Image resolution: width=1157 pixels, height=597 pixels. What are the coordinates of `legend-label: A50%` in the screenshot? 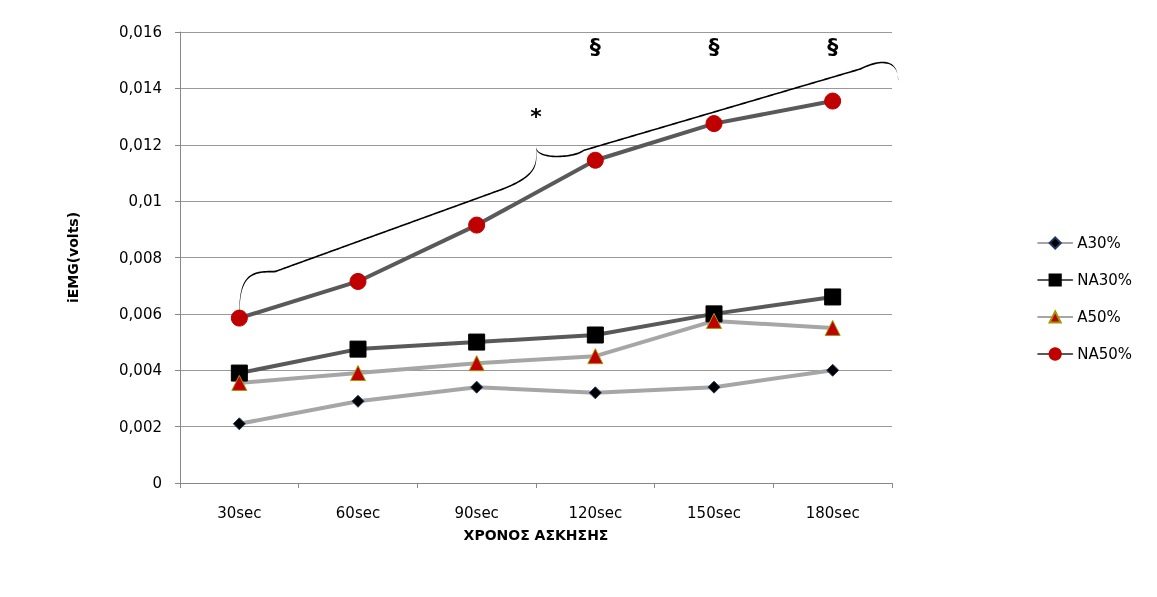 It's located at (1099, 317).